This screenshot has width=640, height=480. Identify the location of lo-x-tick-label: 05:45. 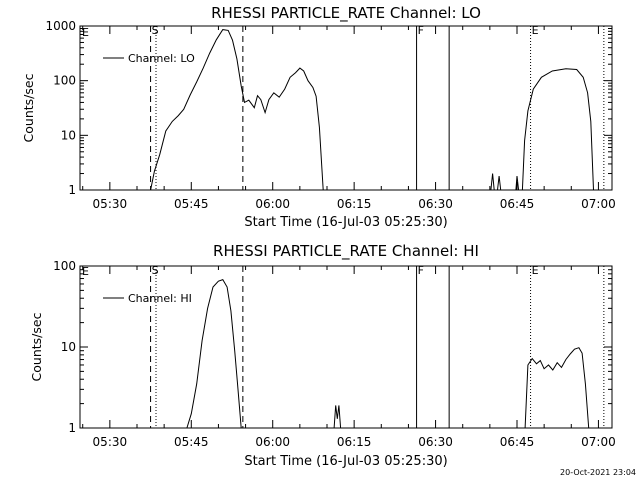
(191, 204).